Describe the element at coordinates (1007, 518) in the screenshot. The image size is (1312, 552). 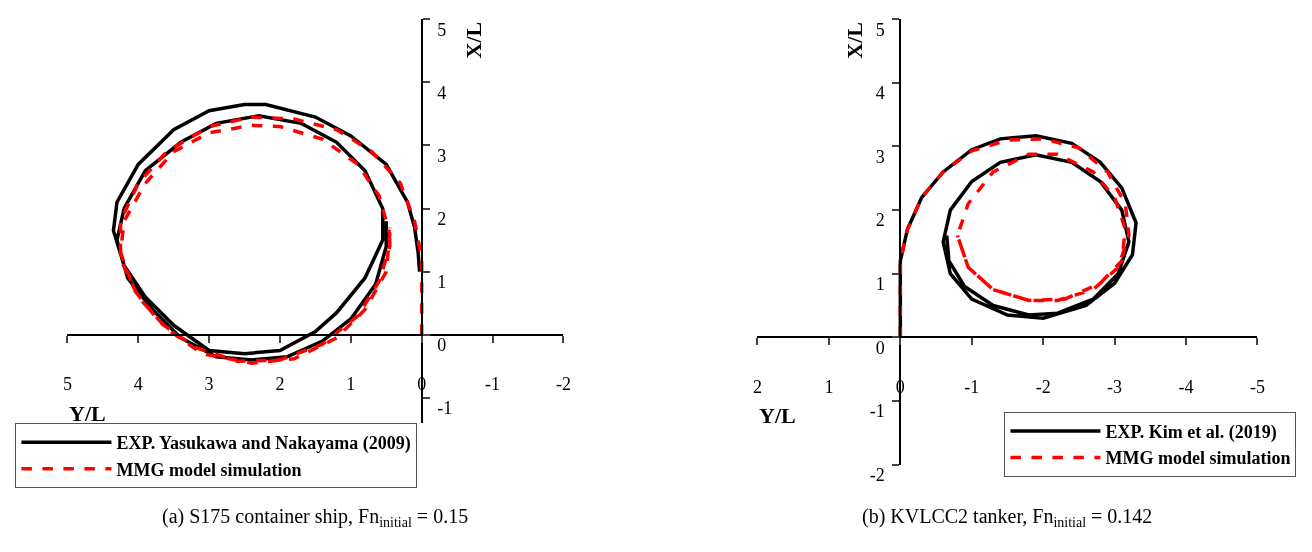
I see `text: (b) KVLCC2 tanker, Fn$_{initial}$ = 0.142` at that location.